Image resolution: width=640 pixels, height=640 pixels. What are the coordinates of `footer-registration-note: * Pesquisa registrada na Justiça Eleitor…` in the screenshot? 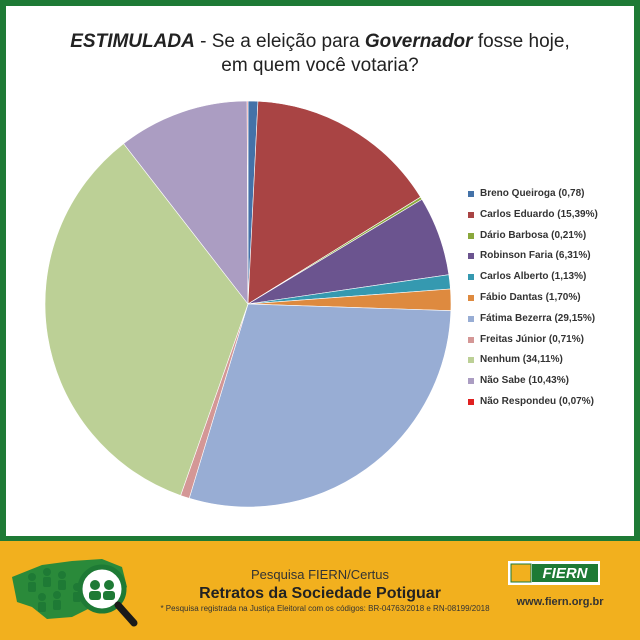 It's located at (325, 608).